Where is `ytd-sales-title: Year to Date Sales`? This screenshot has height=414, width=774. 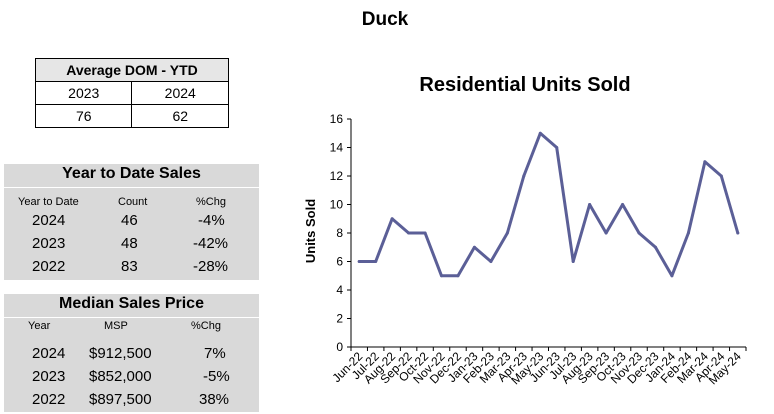
ytd-sales-title: Year to Date Sales is located at coordinates (131, 173).